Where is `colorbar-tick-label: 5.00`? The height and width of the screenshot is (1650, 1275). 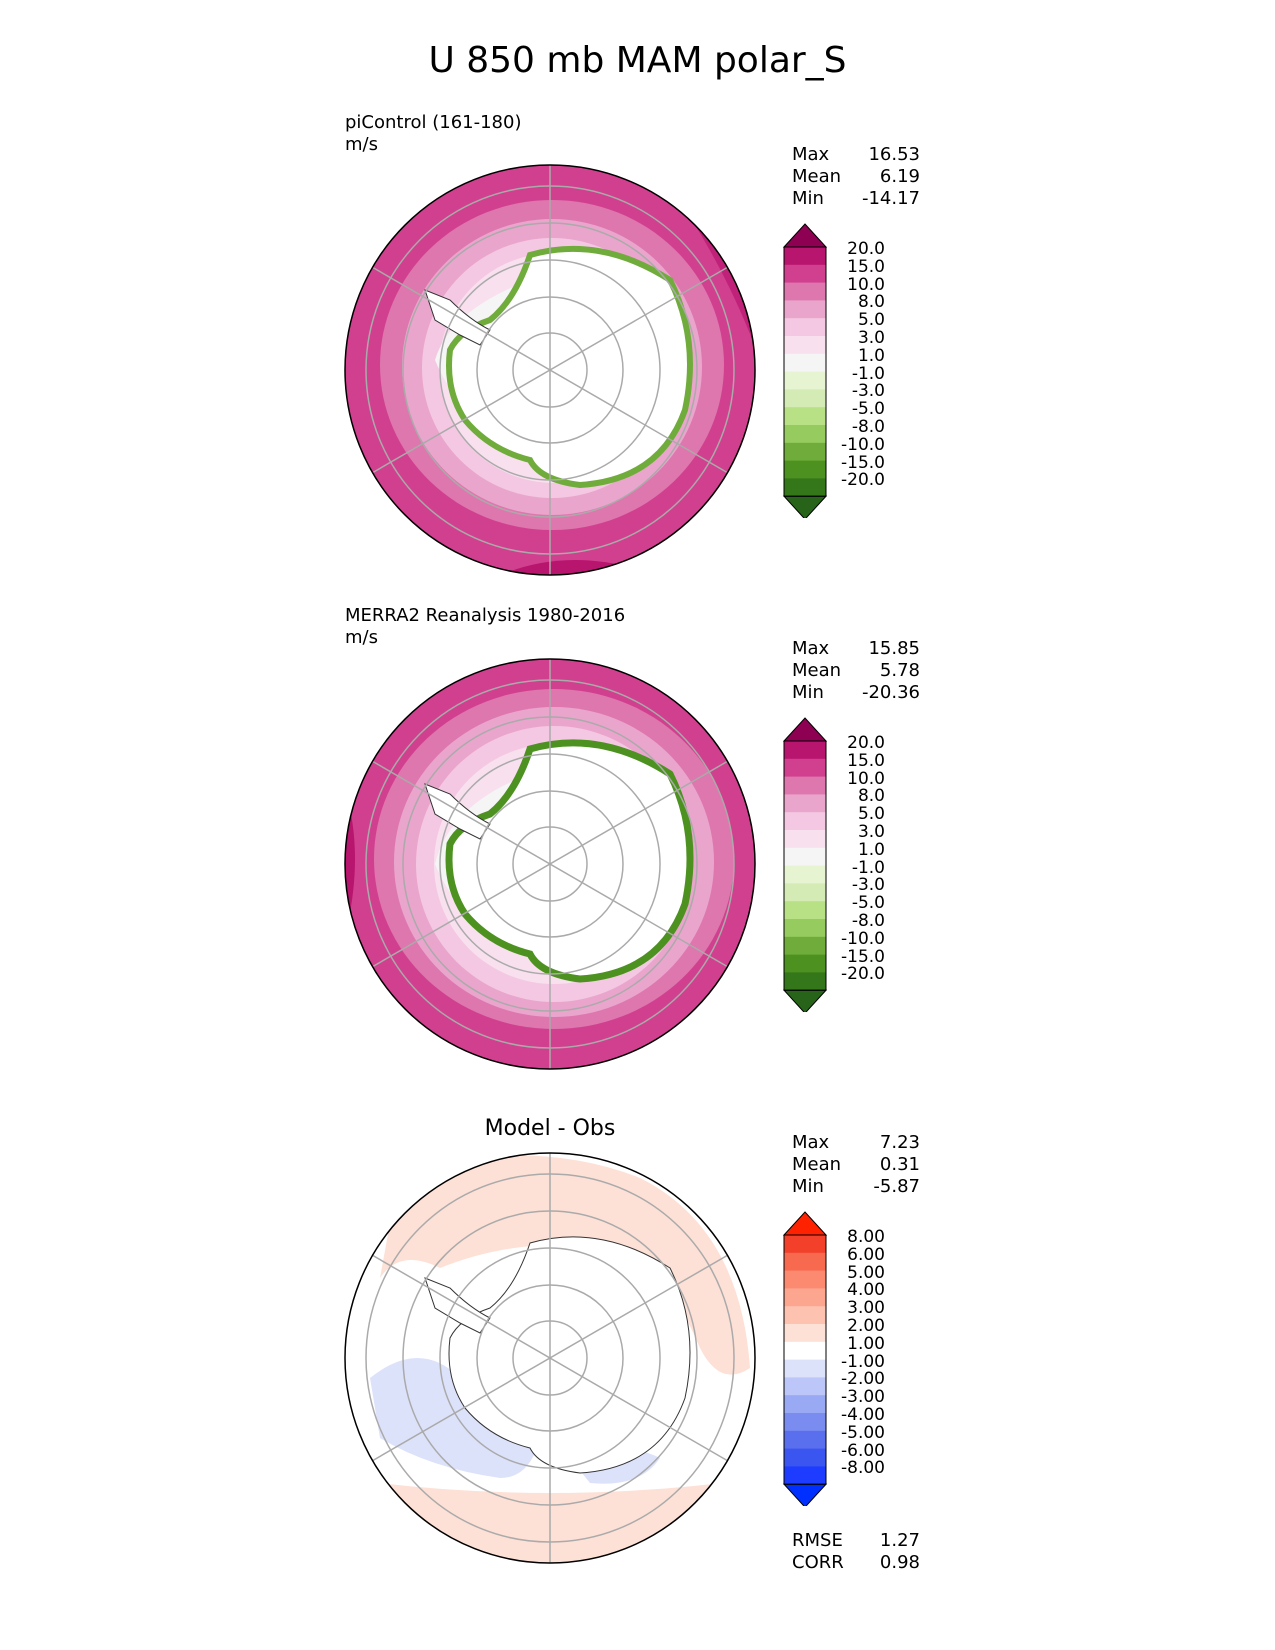 colorbar-tick-label: 5.00 is located at coordinates (866, 1272).